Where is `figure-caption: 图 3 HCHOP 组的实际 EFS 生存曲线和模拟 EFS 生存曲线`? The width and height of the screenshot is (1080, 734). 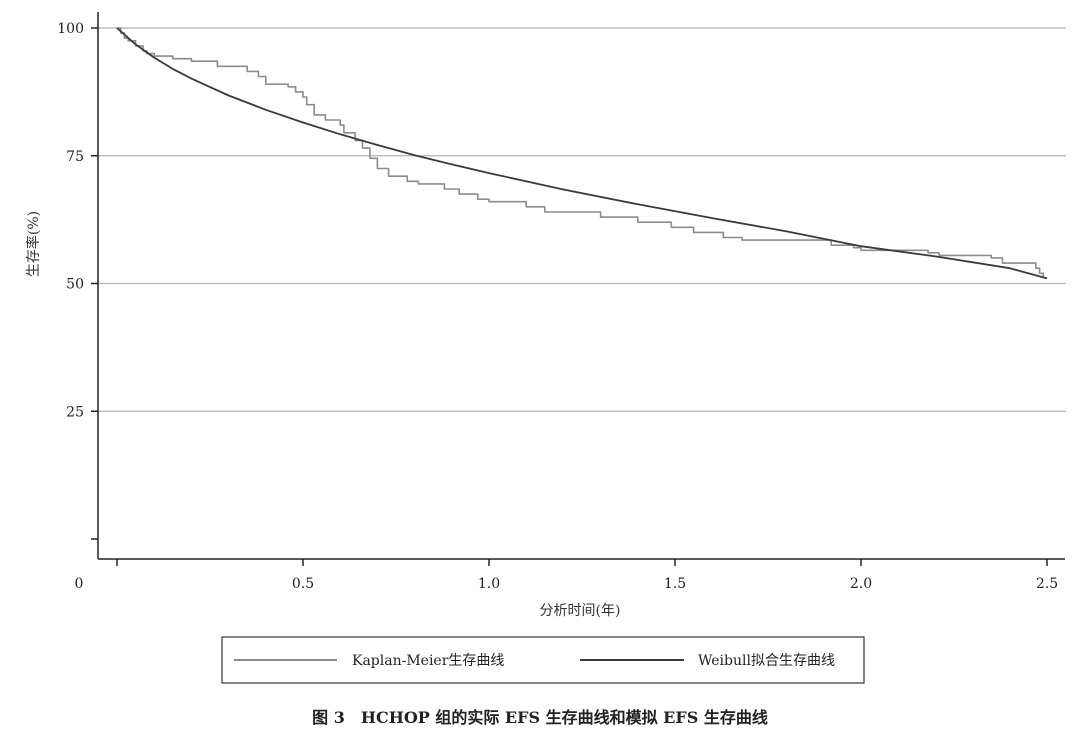
figure-caption: 图 3 HCHOP 组的实际 EFS 生存曲线和模拟 EFS 生存曲线 is located at coordinates (540, 717).